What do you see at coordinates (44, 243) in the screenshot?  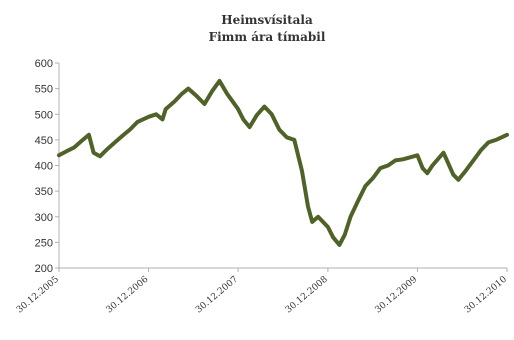 I see `y-tick-label: 250` at bounding box center [44, 243].